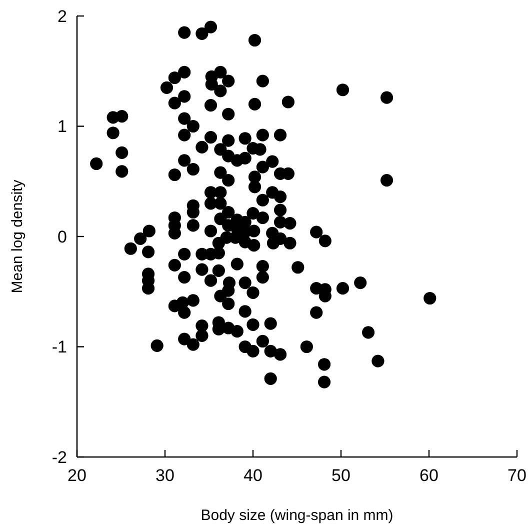  Describe the element at coordinates (59, 457) in the screenshot. I see `y-tick-label: -2` at that location.